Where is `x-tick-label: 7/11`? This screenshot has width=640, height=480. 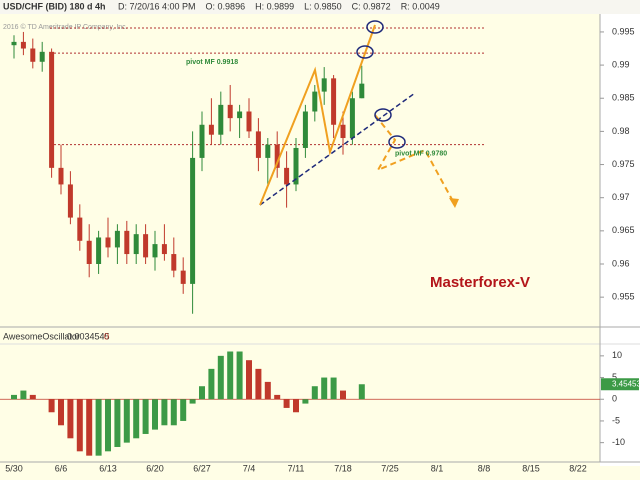 x-tick-label: 7/11 is located at coordinates (296, 468).